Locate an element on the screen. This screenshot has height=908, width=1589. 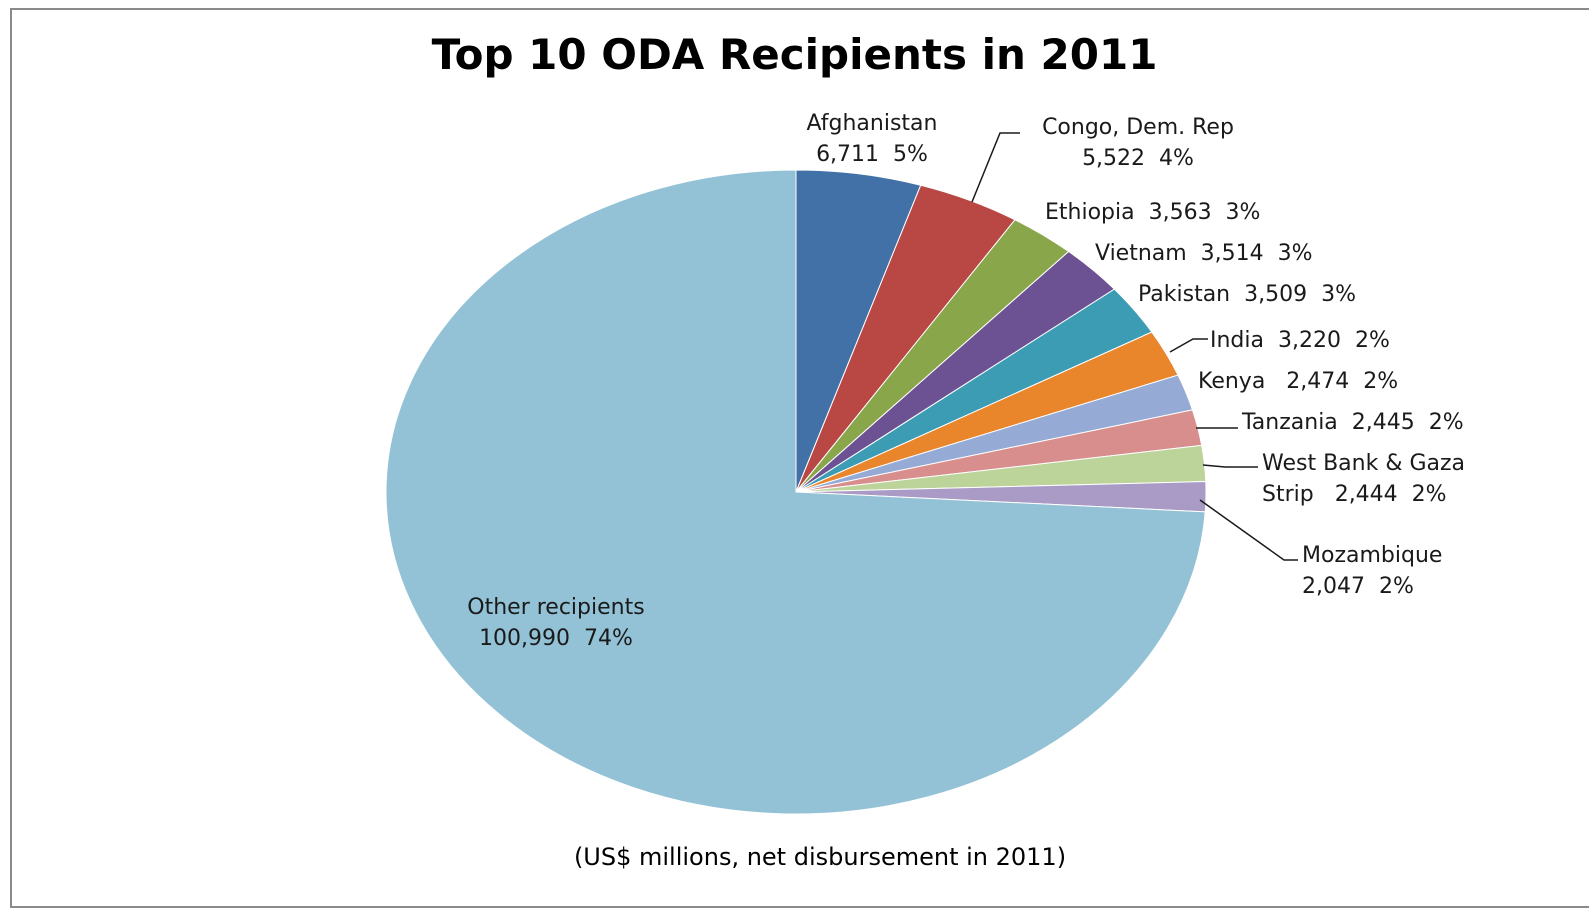
slice-label-tanzania: Tanzania 2,445 2% is located at coordinates (1352, 422).